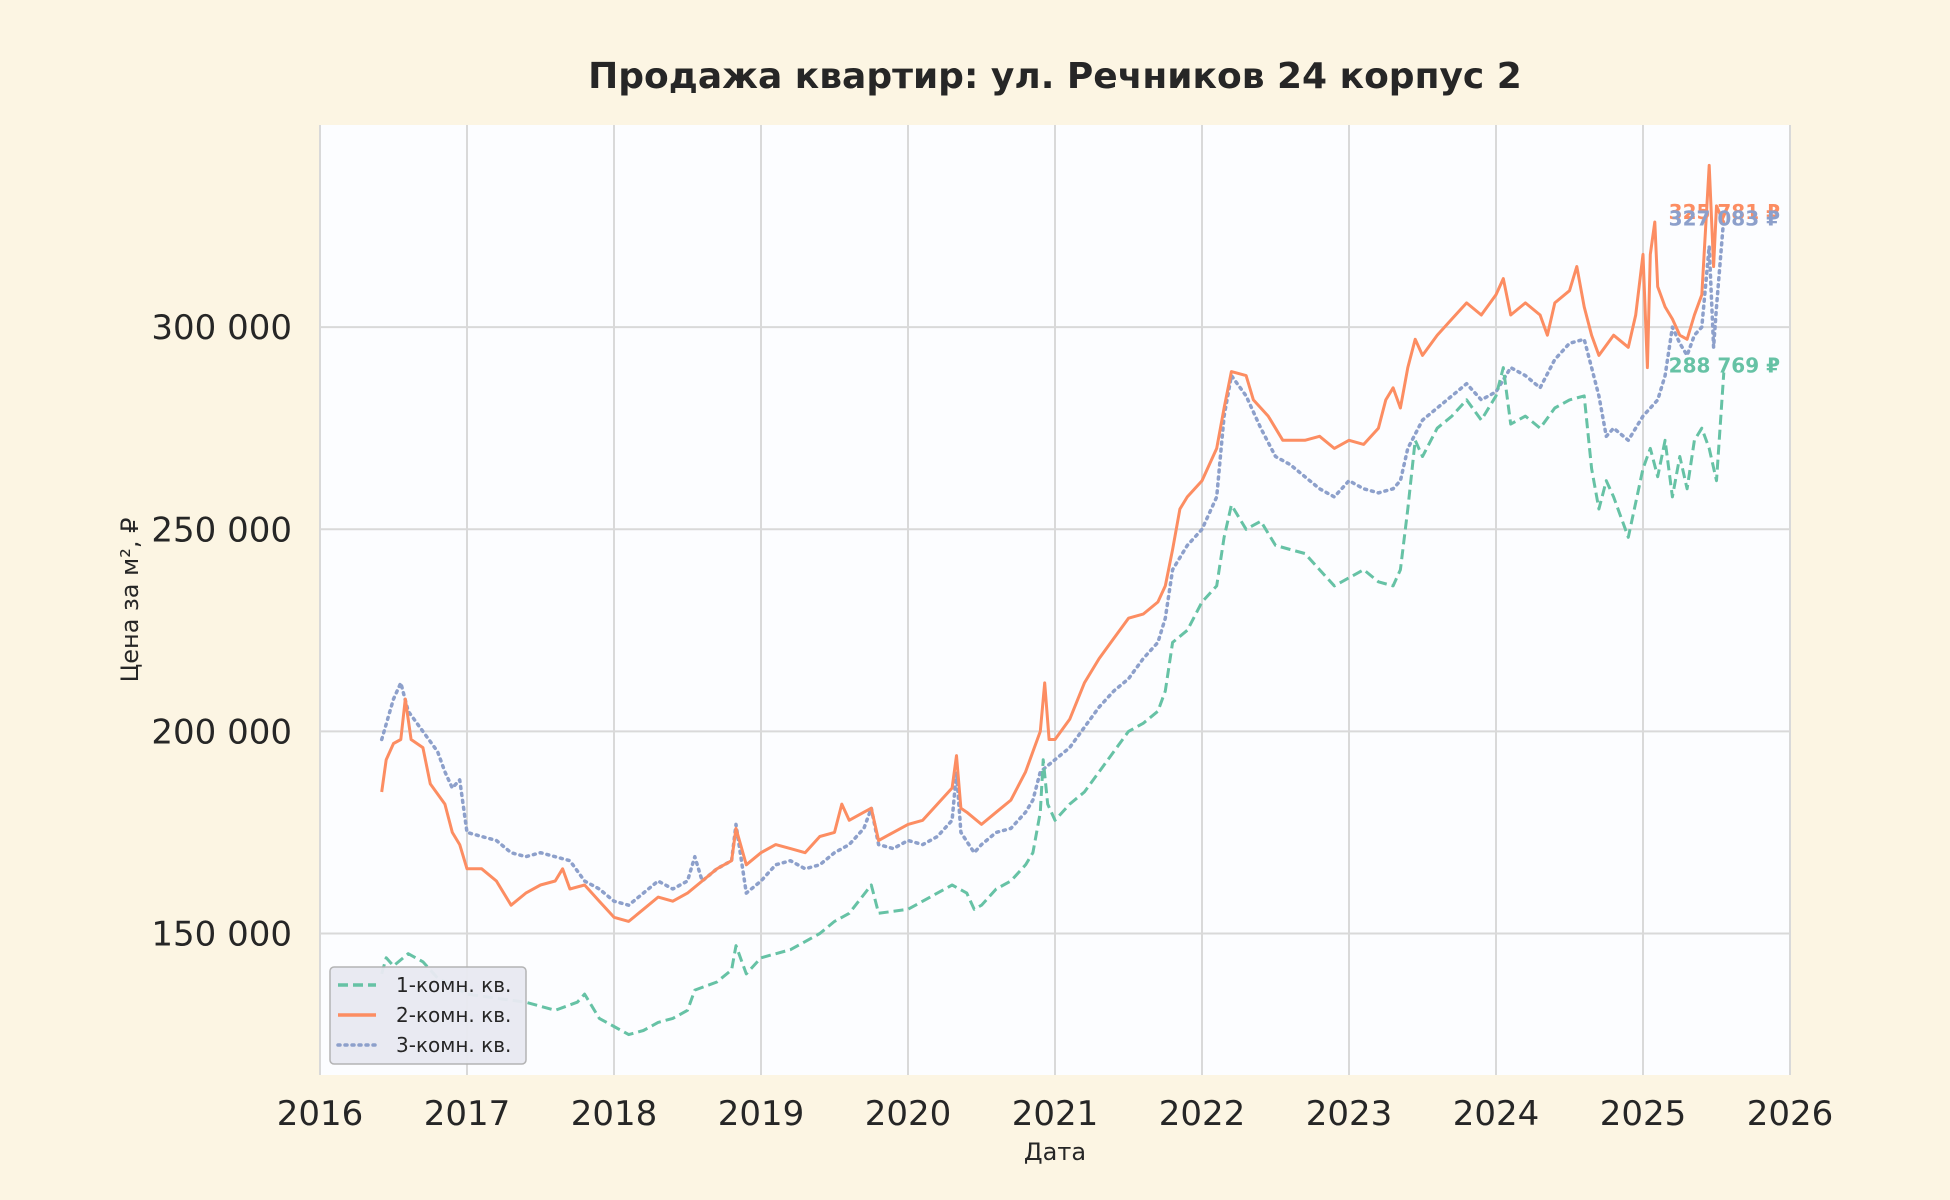  Describe the element at coordinates (614, 1114) in the screenshot. I see `x-tick-label: 2018` at that location.